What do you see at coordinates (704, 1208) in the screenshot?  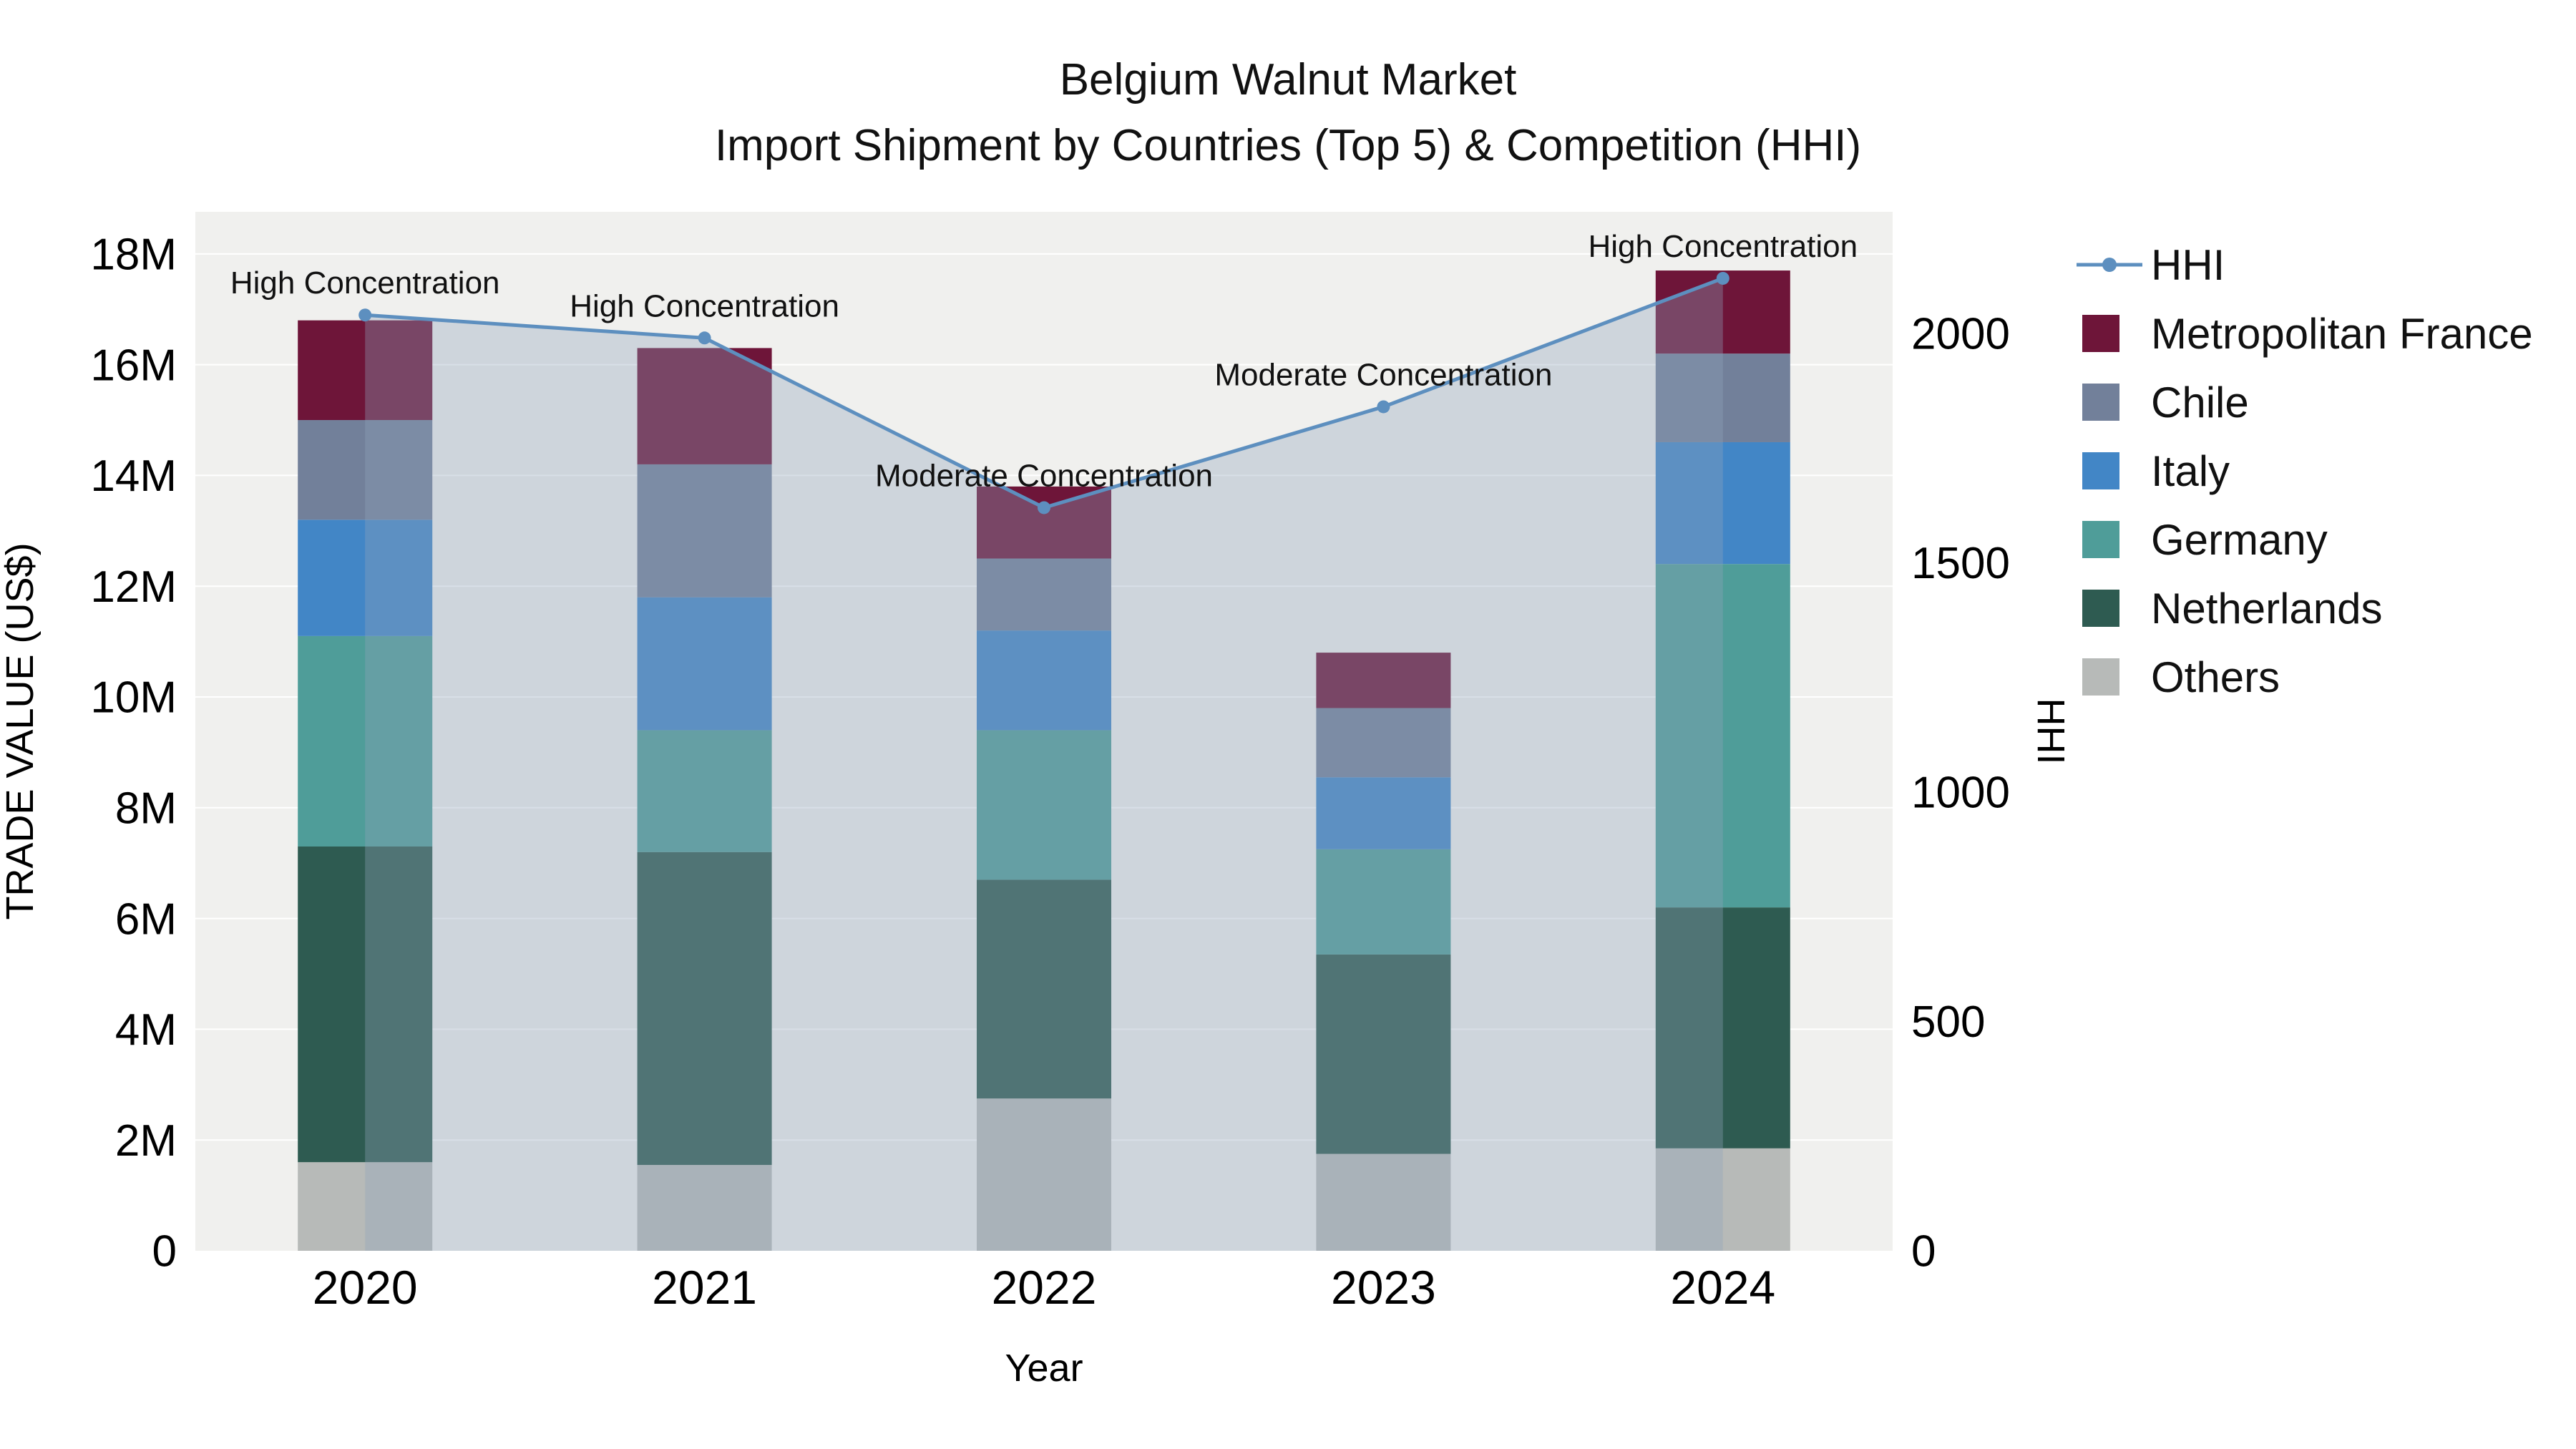 I see `bar-2021-others` at bounding box center [704, 1208].